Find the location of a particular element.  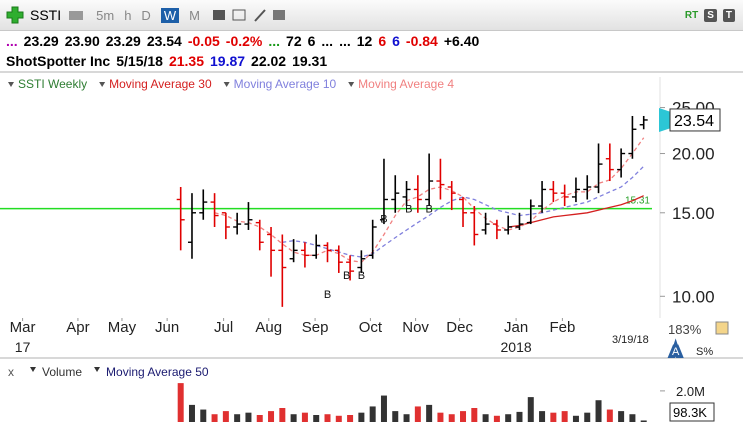

legend-entry: Moving Average 50 is located at coordinates (157, 372).